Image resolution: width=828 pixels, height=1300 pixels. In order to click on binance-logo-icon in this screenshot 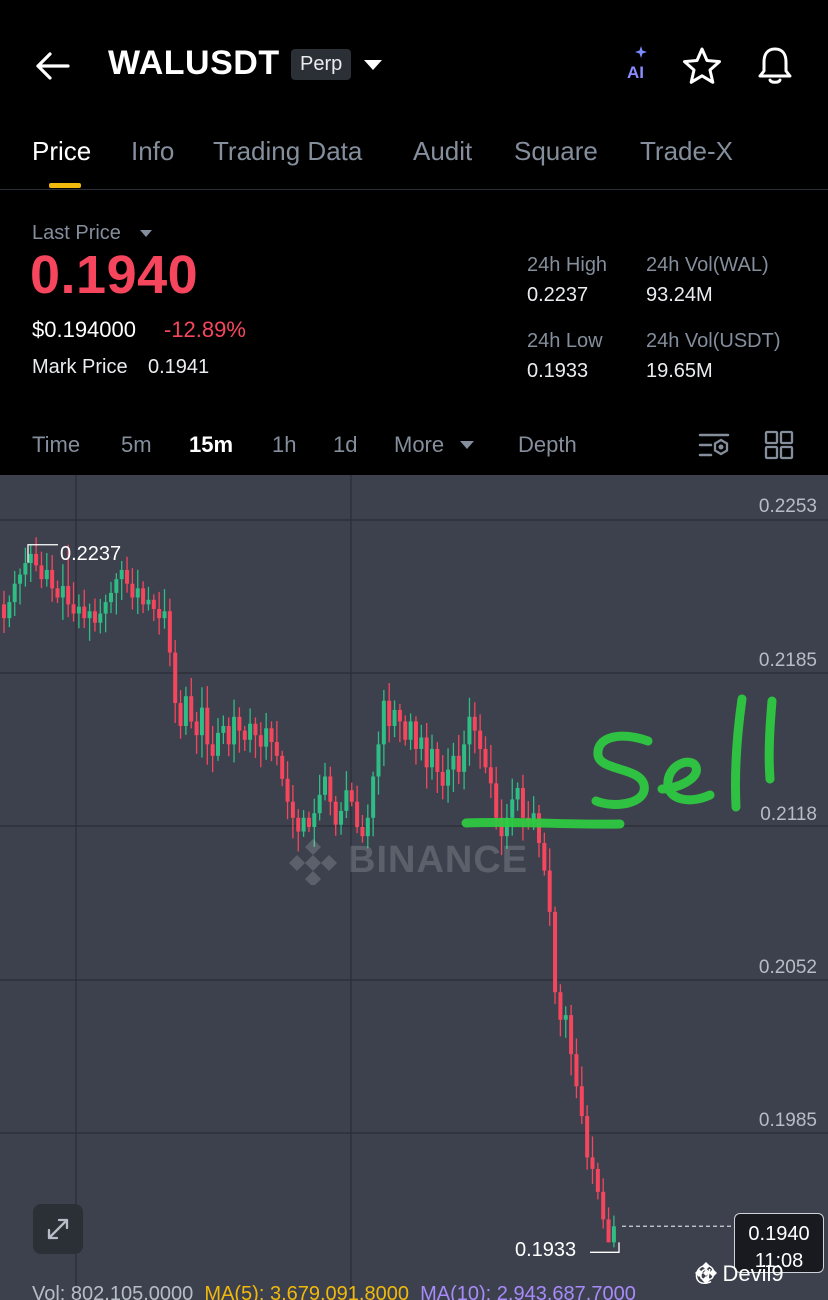, I will do `click(313, 862)`.